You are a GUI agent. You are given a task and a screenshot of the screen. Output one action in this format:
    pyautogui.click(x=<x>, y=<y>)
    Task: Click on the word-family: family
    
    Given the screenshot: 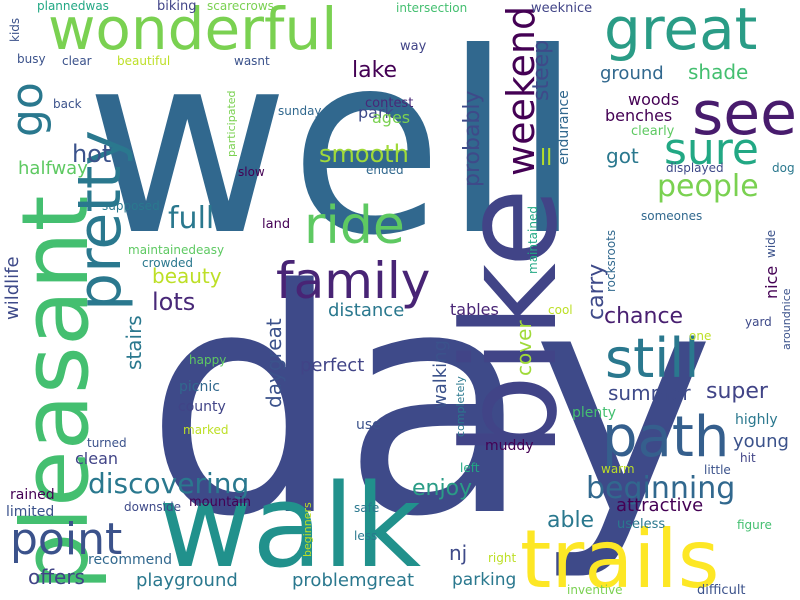 What is the action you would take?
    pyautogui.click(x=353, y=281)
    